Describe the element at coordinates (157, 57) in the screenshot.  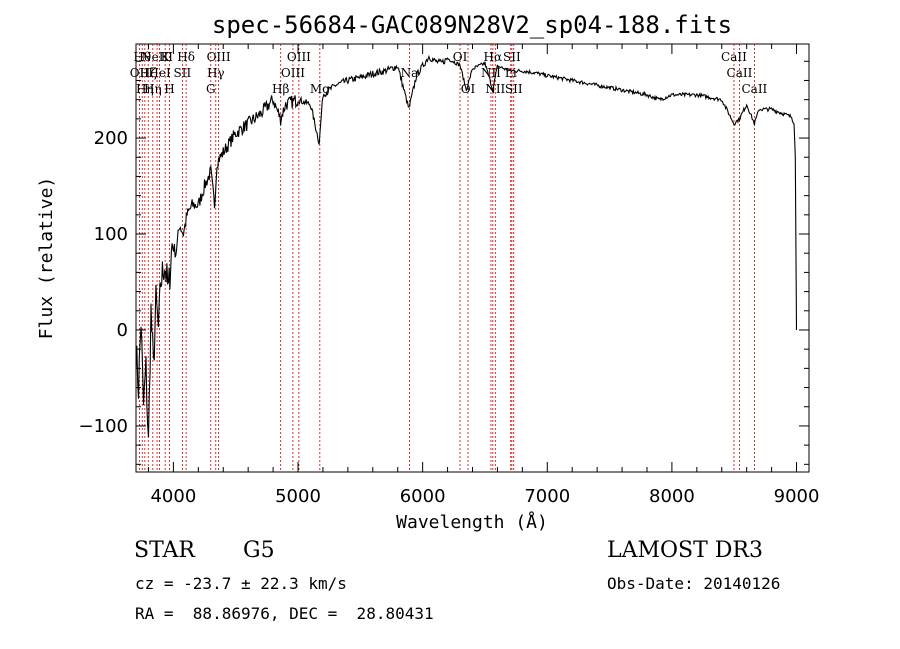
I see `line-label: NeIII` at that location.